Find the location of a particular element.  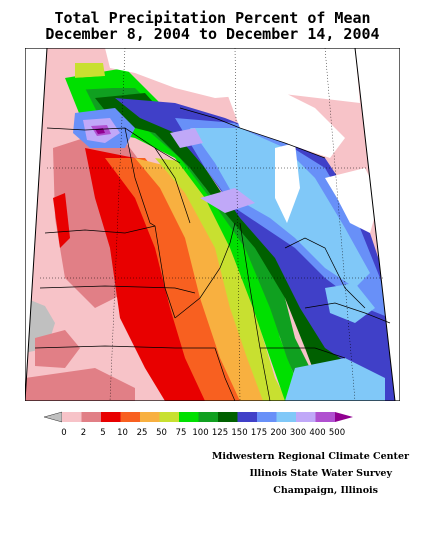

legend-tick-label: 300 is located at coordinates (298, 433).